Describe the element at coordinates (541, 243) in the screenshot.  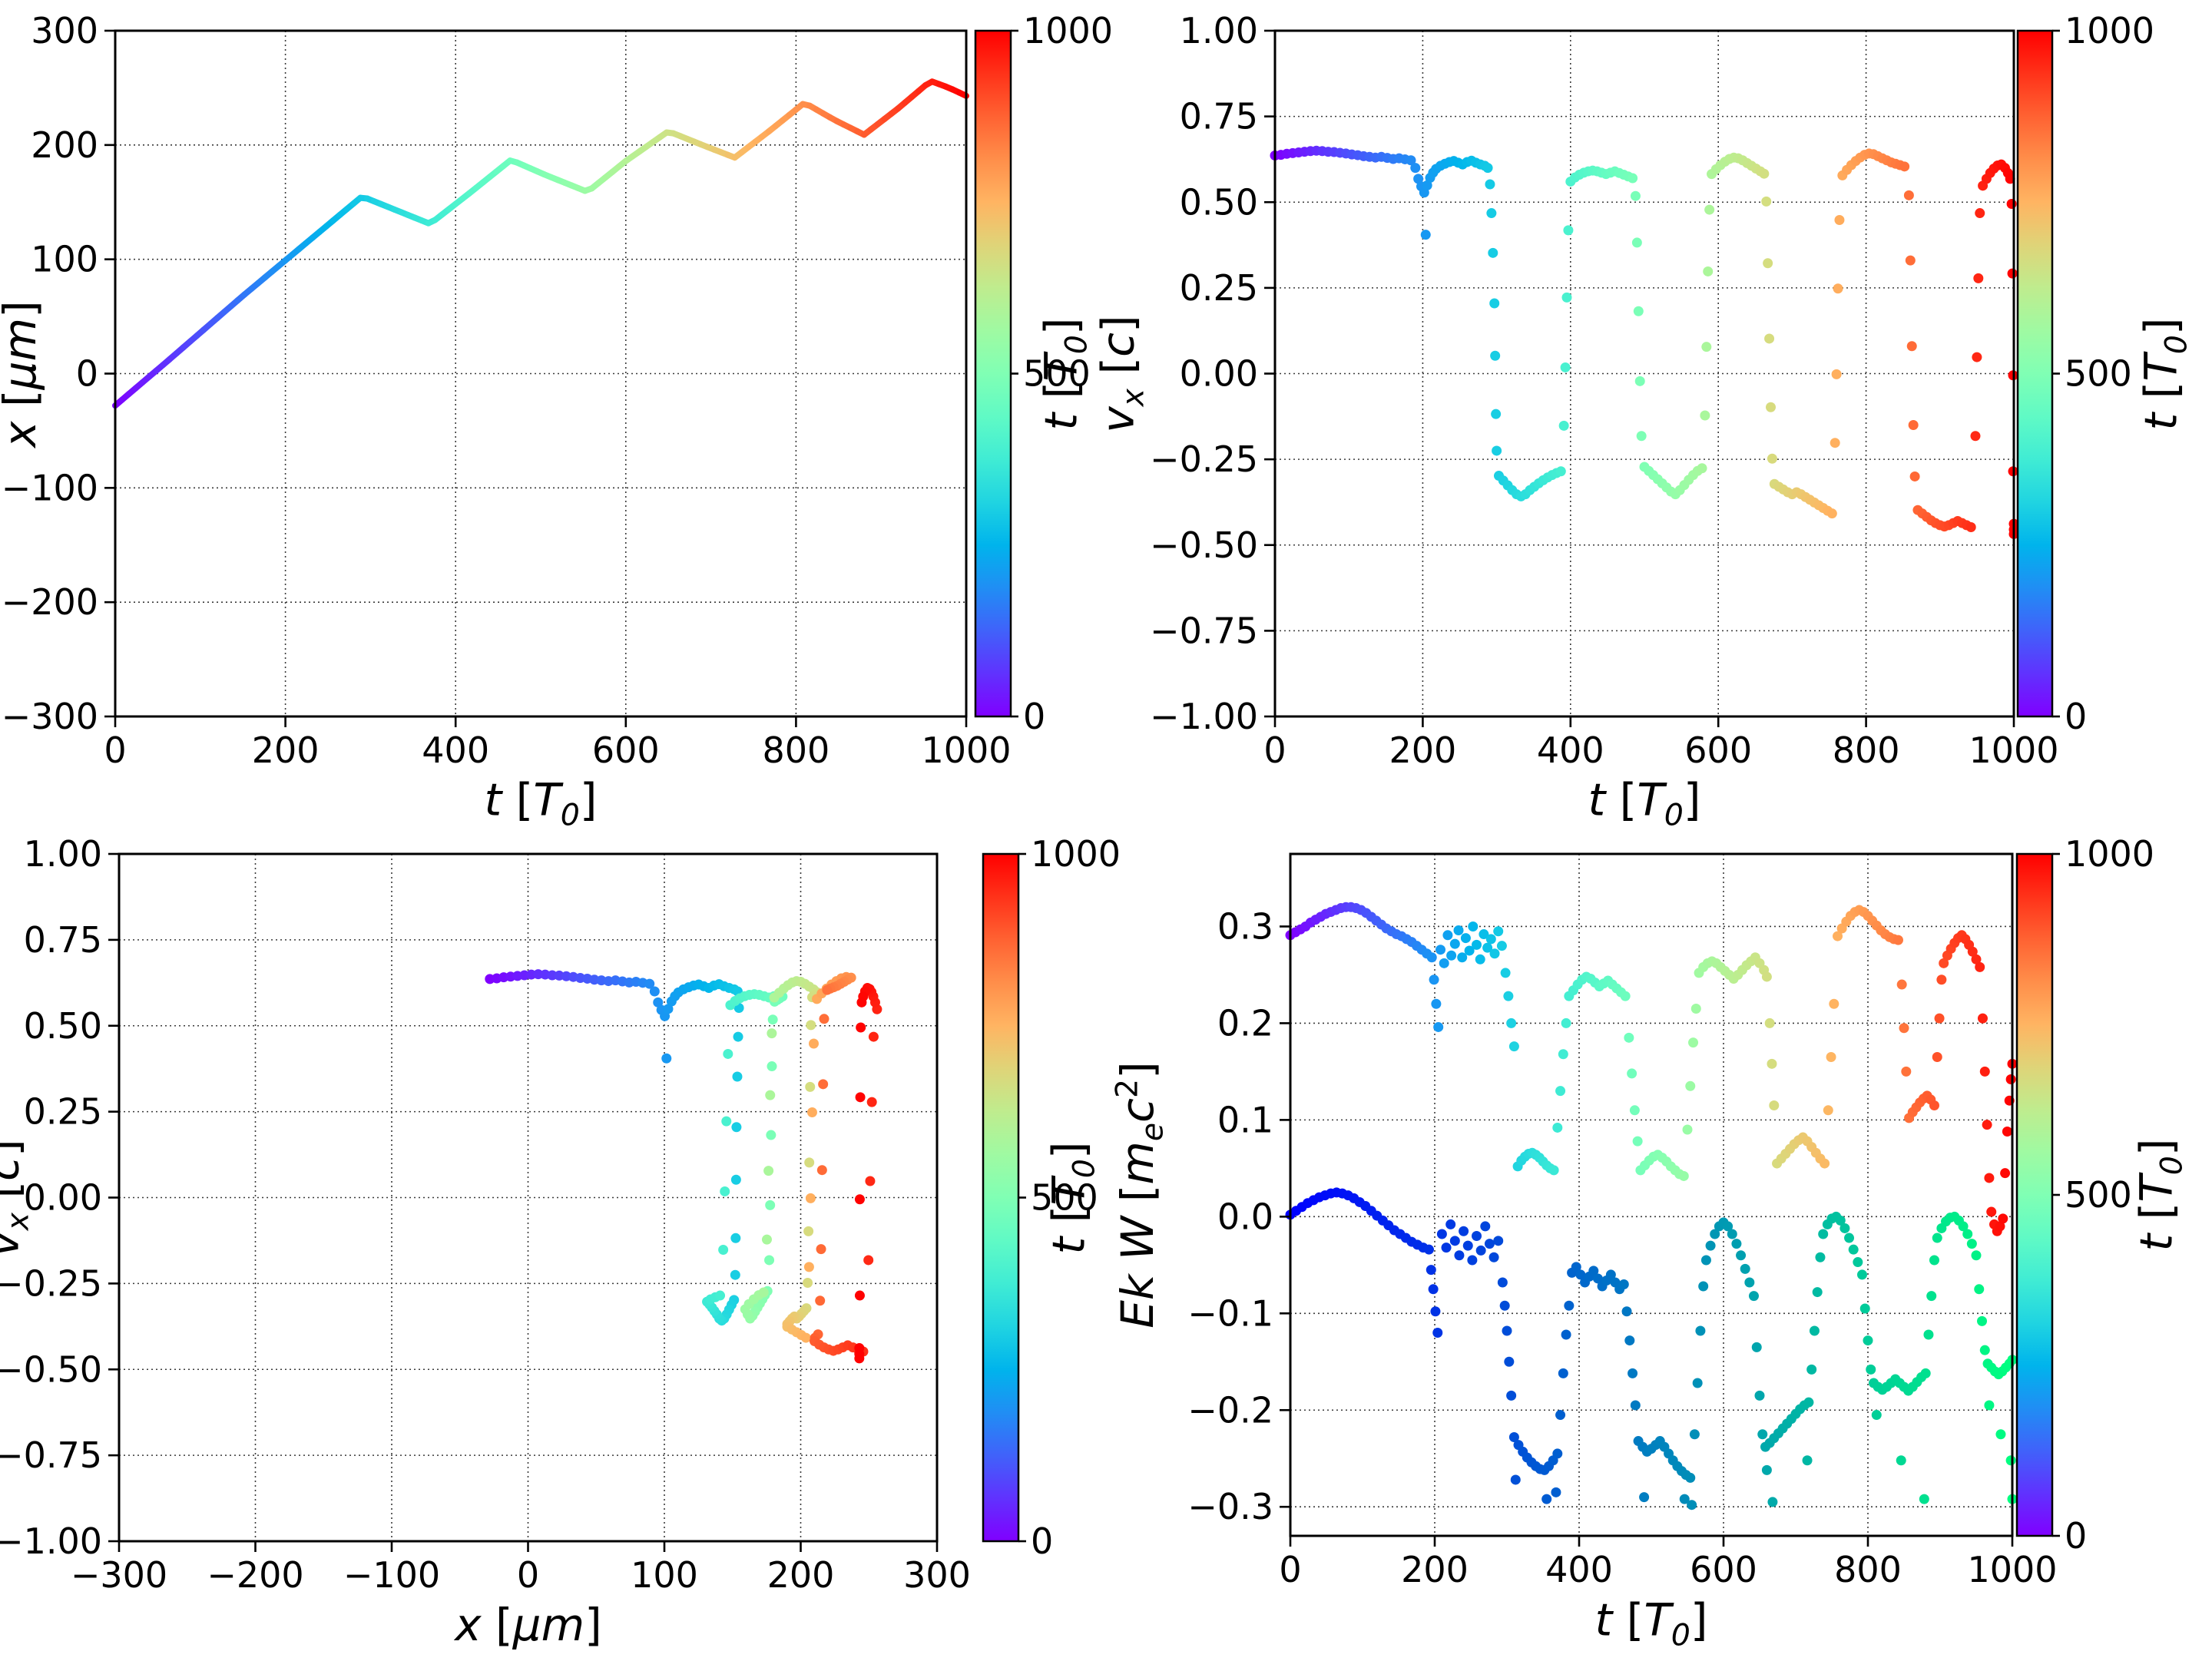
I see `trajectory-line` at that location.